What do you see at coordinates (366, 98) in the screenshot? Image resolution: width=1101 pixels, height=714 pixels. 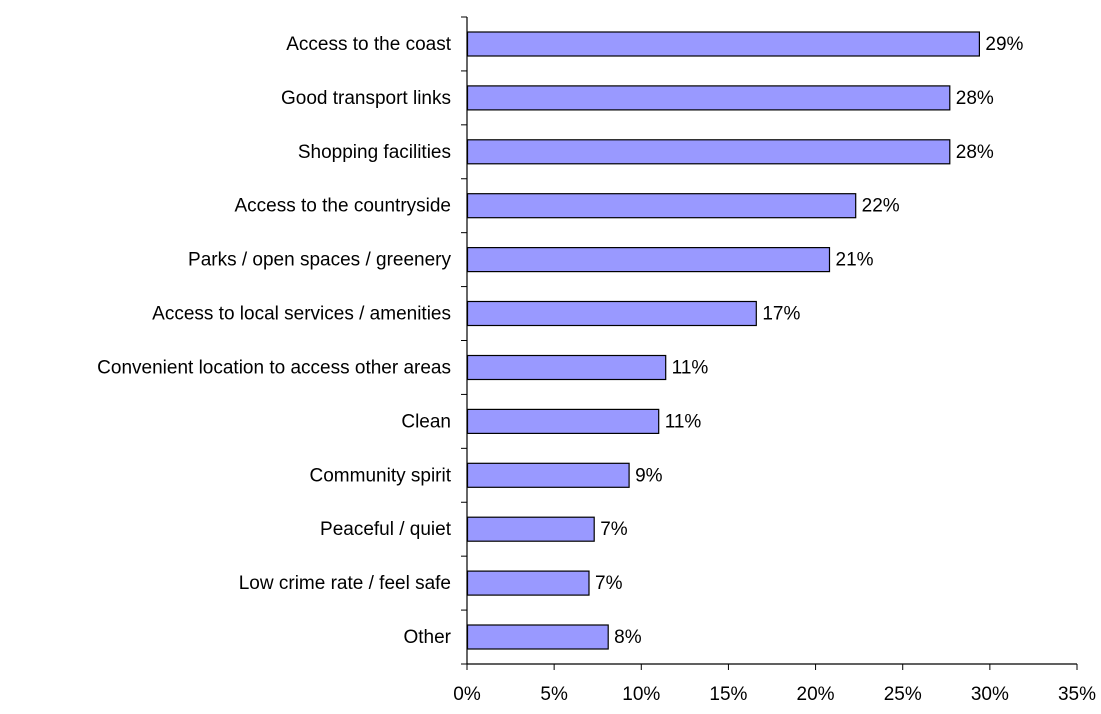 I see `category-label: Good transport links` at bounding box center [366, 98].